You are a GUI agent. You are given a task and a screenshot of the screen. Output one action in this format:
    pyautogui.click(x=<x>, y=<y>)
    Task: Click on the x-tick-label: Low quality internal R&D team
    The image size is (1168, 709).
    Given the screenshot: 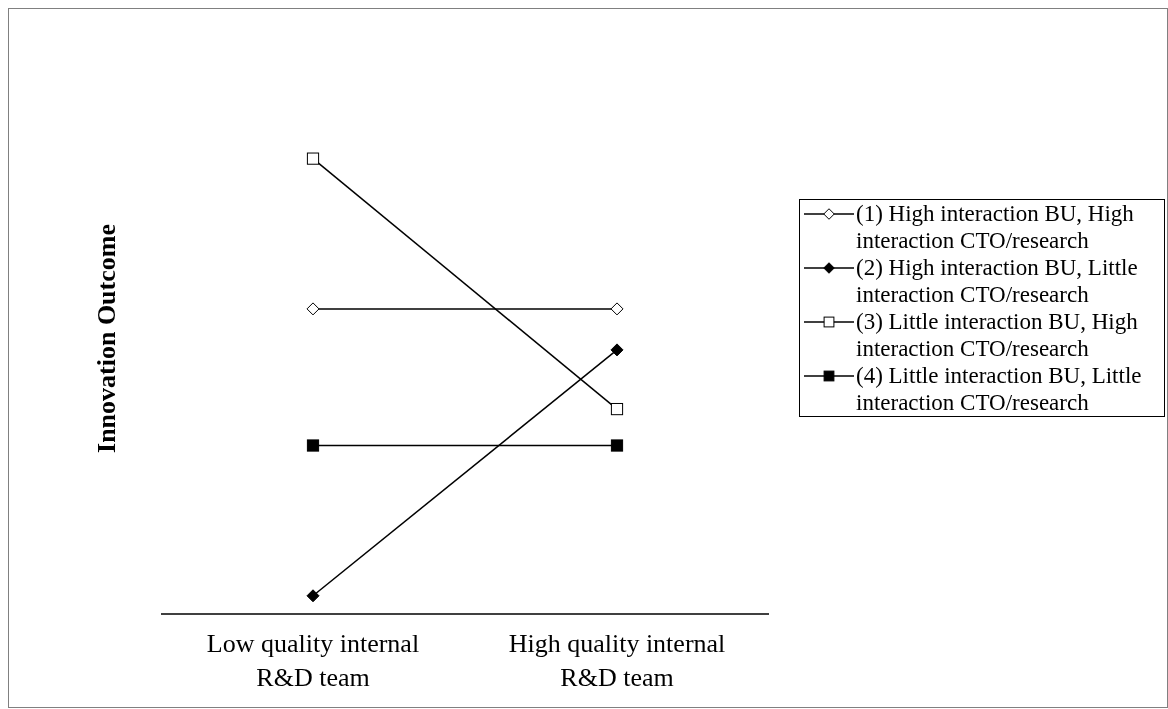 What is the action you would take?
    pyautogui.click(x=313, y=660)
    